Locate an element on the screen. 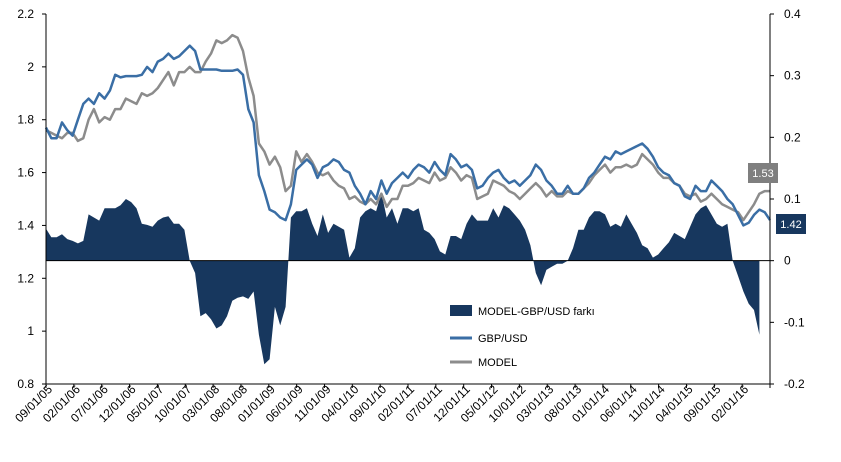 This screenshot has width=841, height=462. right-axis-tick-label: 0.4 is located at coordinates (792, 14).